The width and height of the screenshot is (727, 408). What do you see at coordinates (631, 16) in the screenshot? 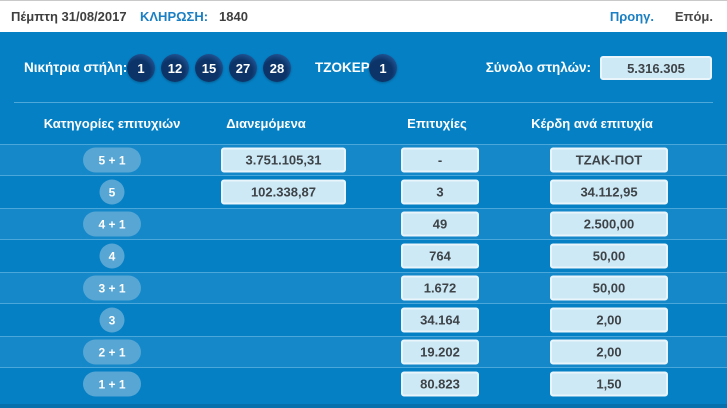
I see `previous-draw-link: Προηγ.` at bounding box center [631, 16].